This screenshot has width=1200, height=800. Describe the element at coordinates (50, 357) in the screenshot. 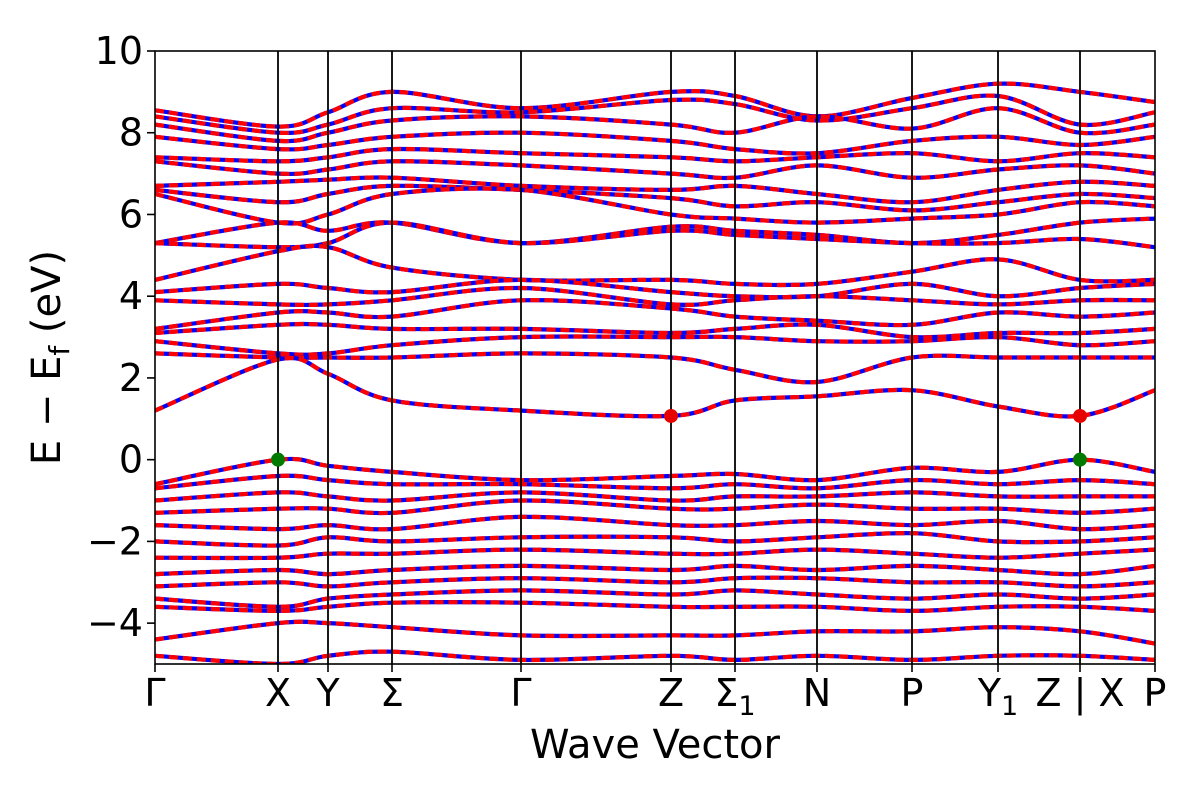

I see `y-axis-title: E − Ef (eV)` at that location.